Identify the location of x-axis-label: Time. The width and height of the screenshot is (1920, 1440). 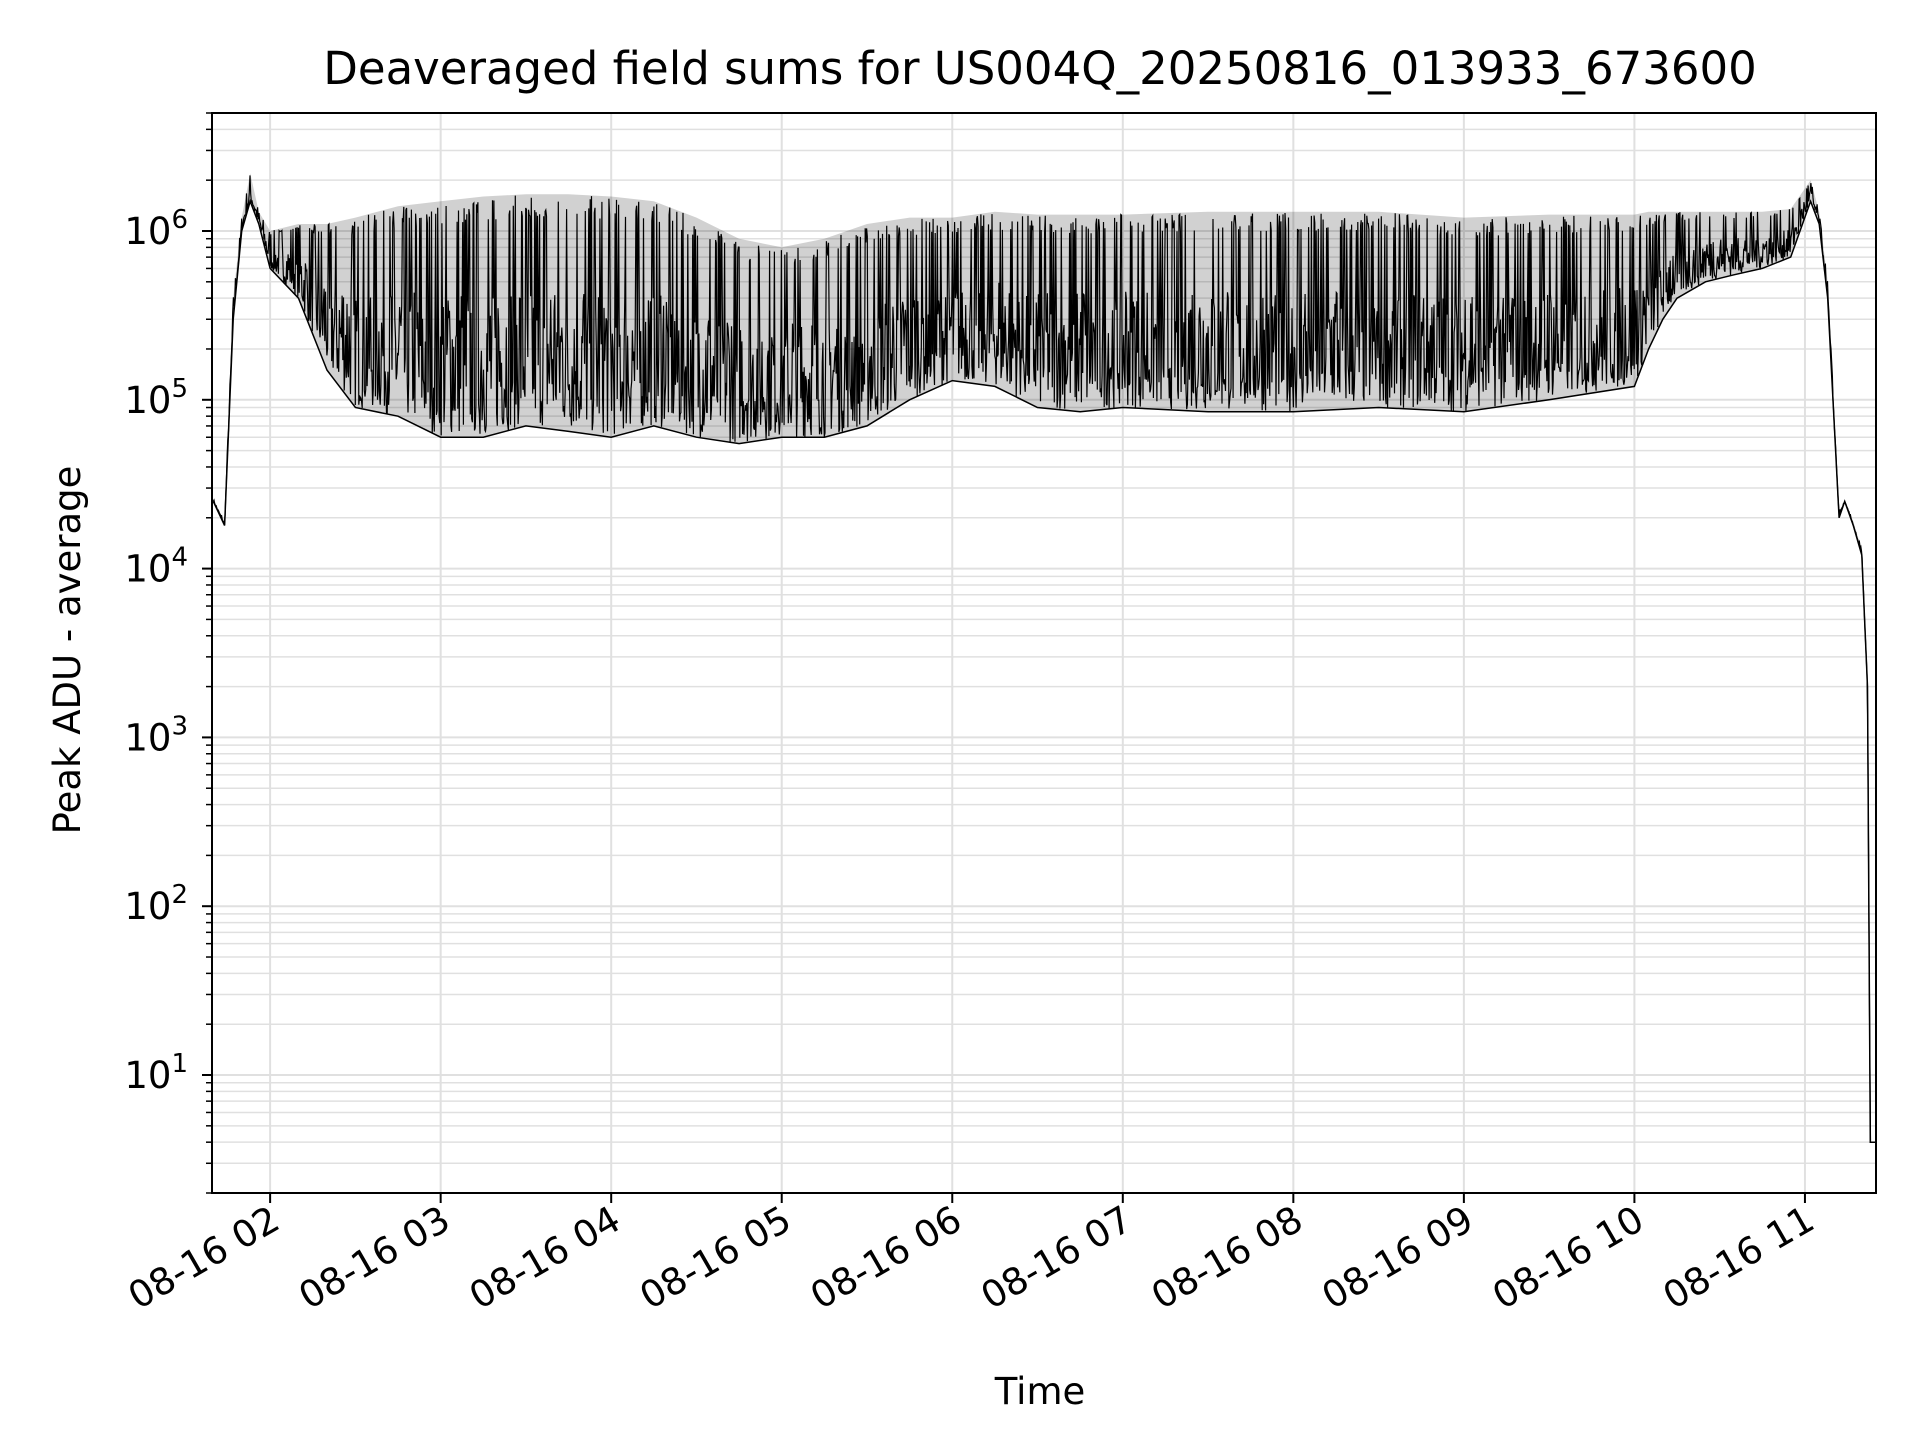
(1040, 1391).